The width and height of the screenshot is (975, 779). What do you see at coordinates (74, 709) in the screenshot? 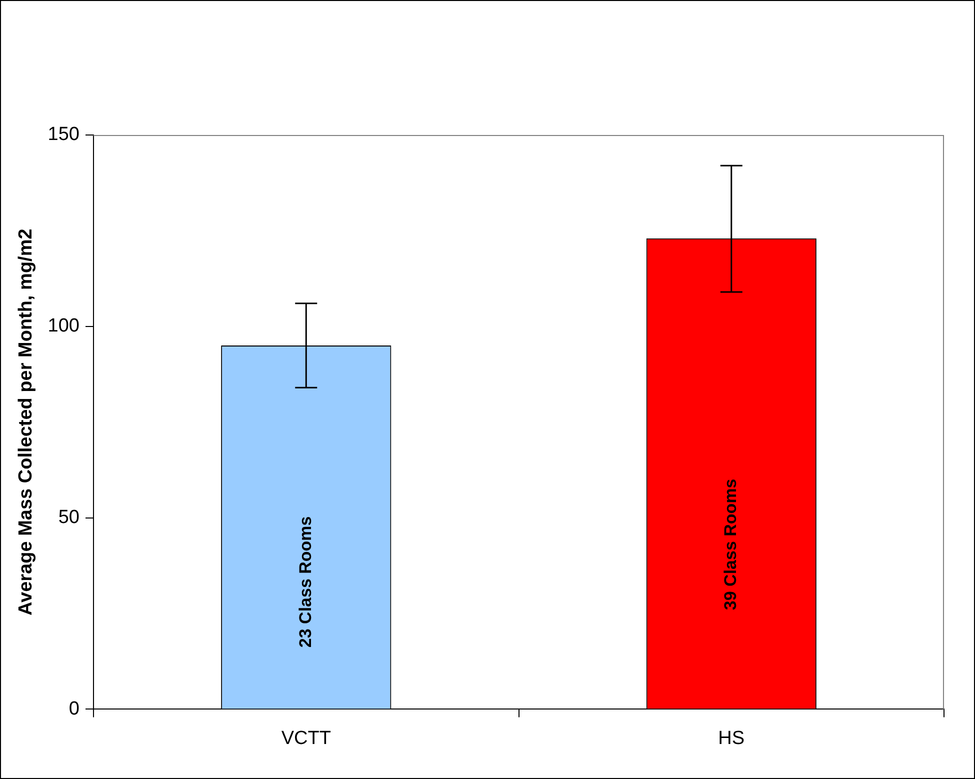
I see `y-tick-label: 0` at bounding box center [74, 709].